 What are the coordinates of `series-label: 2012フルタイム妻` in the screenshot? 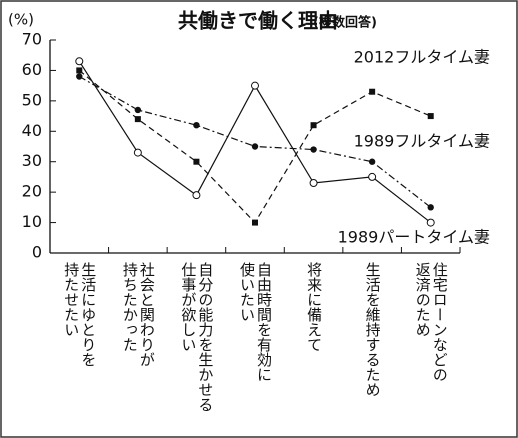 It's located at (422, 57).